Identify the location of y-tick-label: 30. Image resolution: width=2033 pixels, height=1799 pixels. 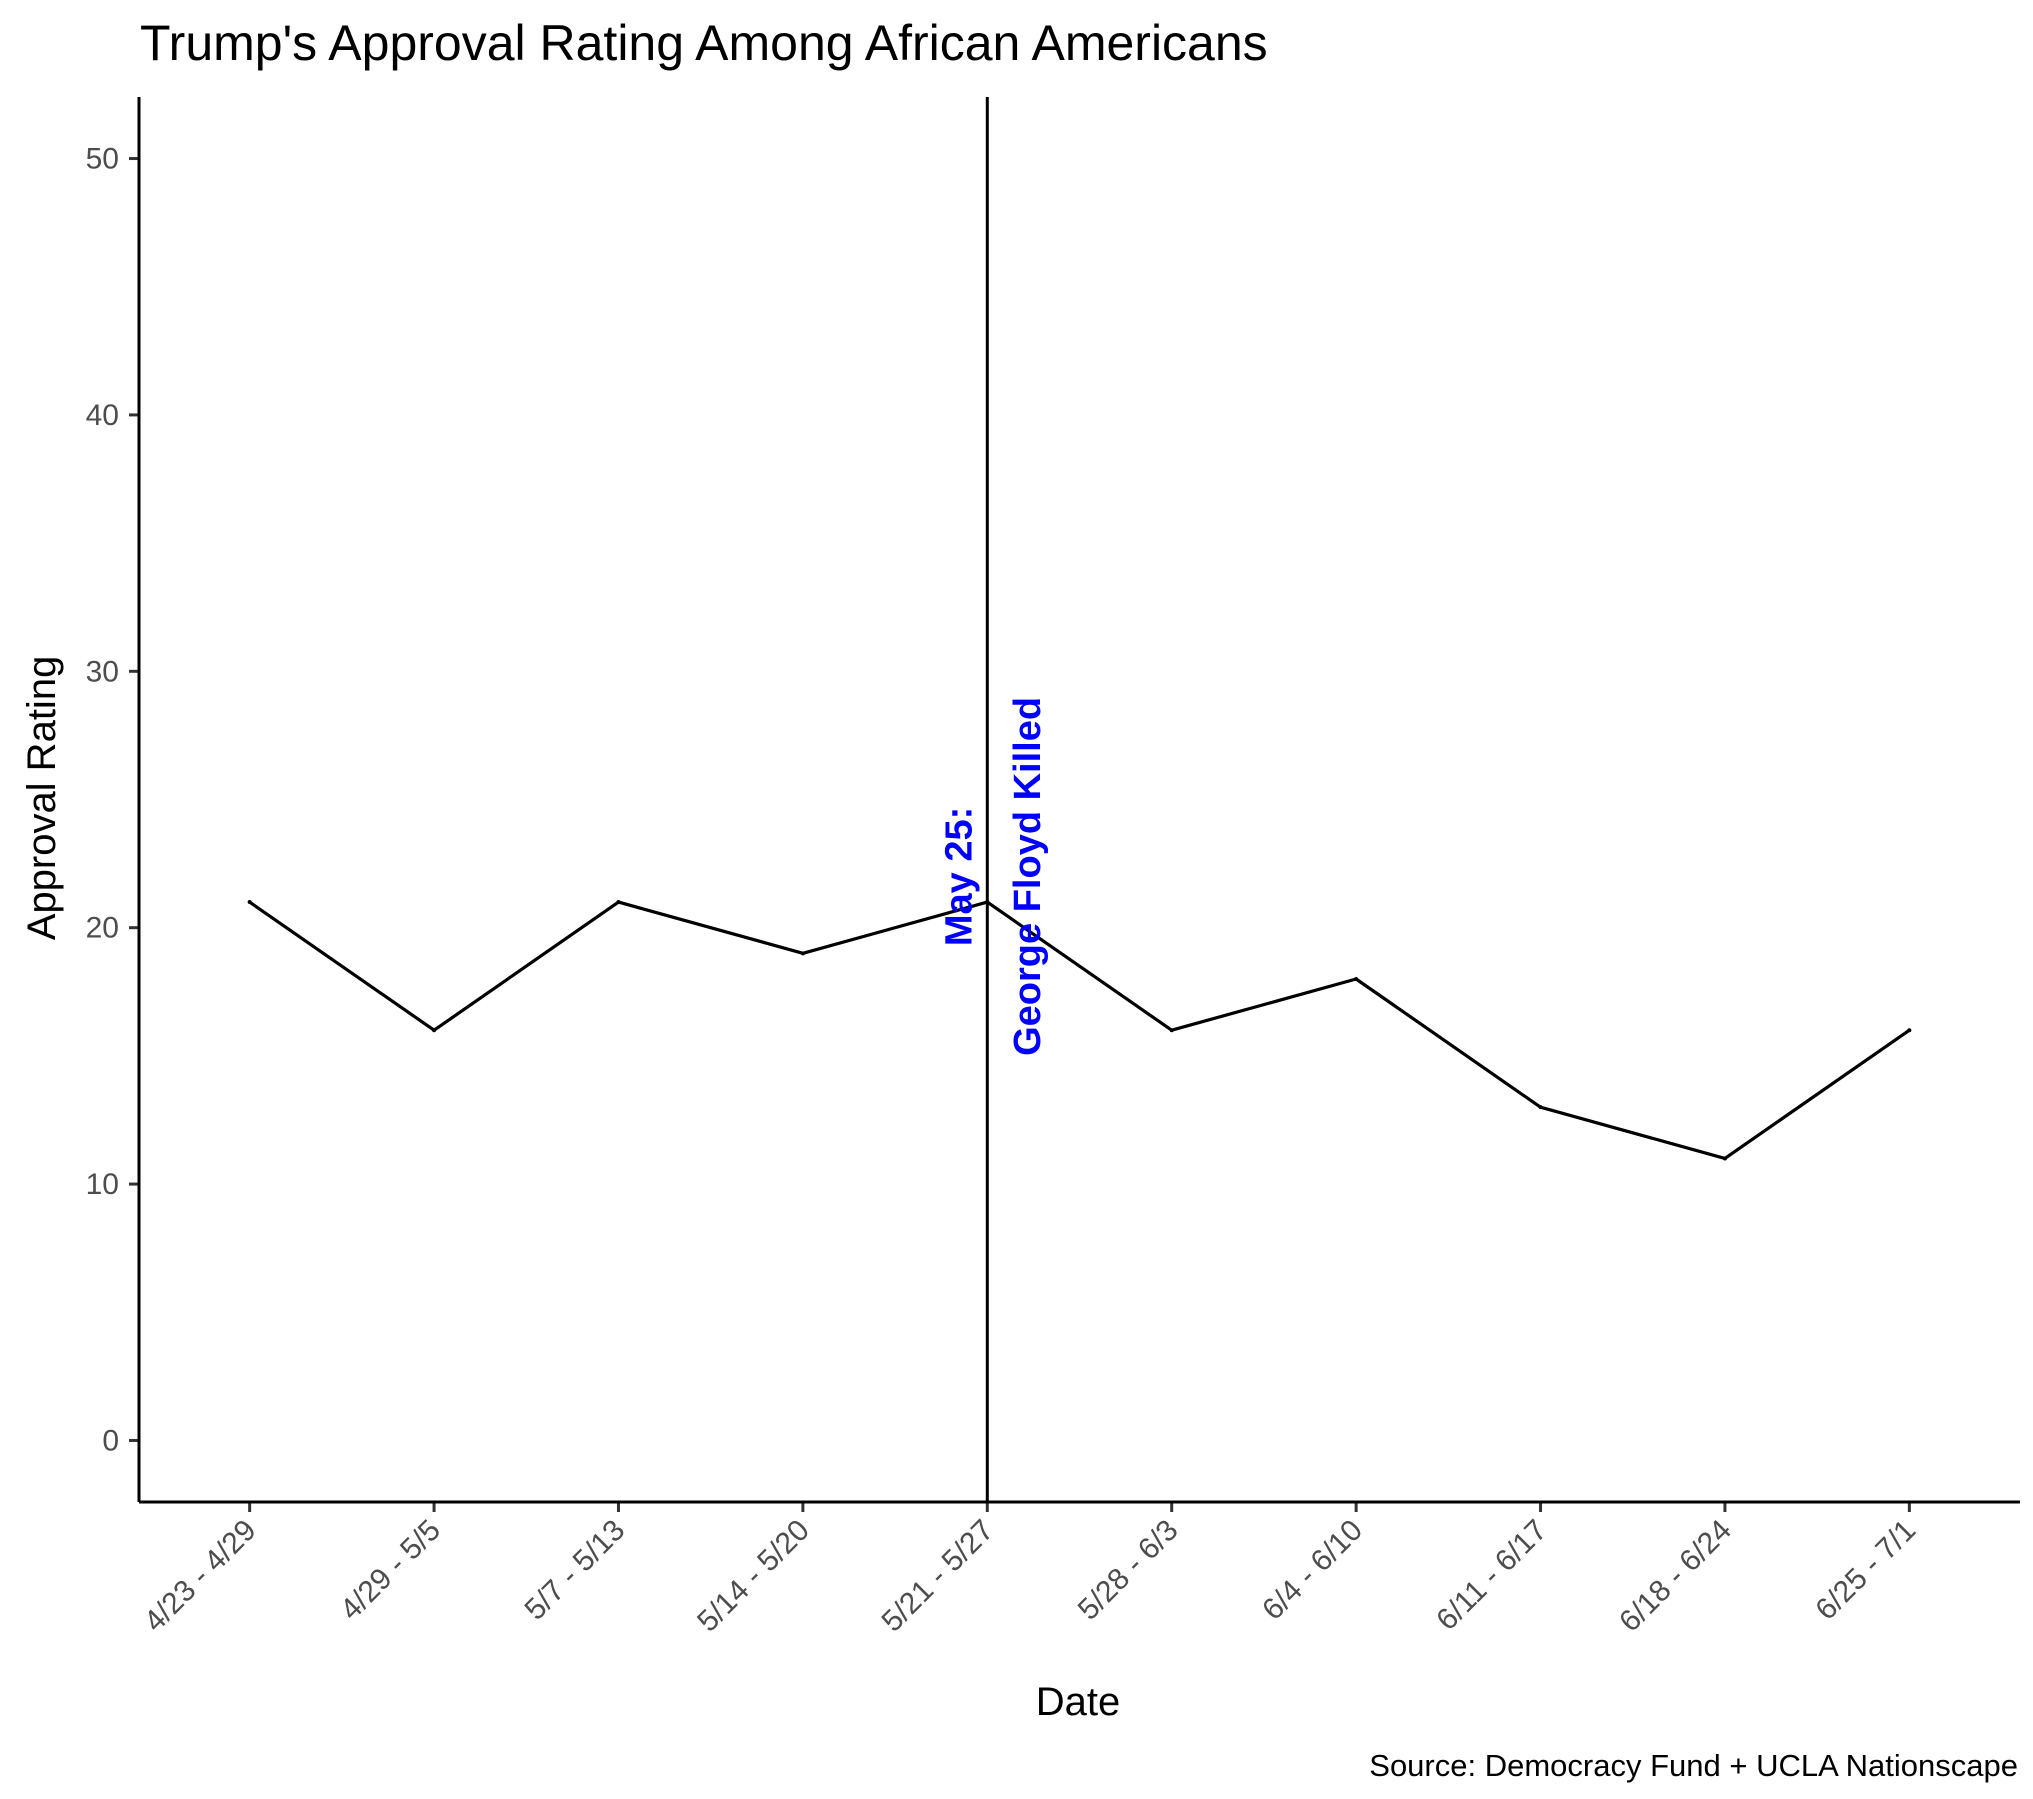
(102, 671).